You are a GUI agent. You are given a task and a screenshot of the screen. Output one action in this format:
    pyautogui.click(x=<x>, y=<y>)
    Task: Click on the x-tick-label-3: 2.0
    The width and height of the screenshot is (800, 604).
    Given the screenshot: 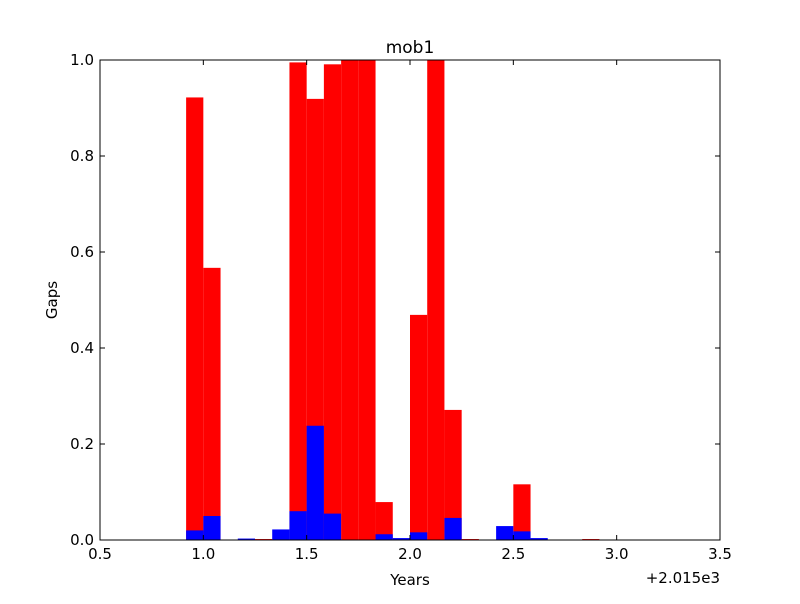 What is the action you would take?
    pyautogui.click(x=410, y=554)
    